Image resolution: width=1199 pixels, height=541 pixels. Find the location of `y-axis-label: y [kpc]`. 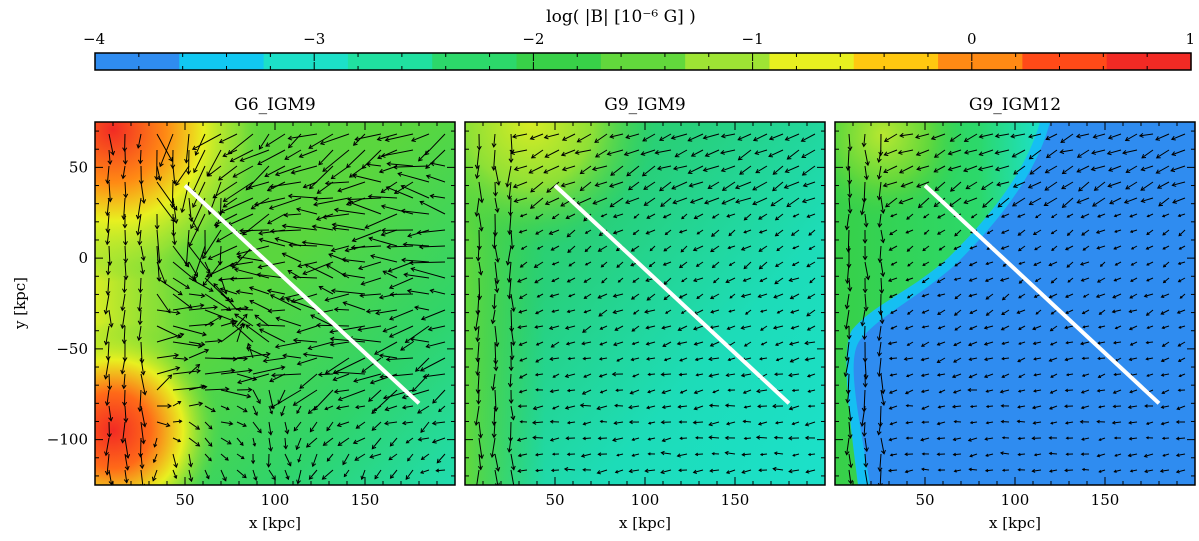

y-axis-label: y [kpc] is located at coordinates (20, 303).